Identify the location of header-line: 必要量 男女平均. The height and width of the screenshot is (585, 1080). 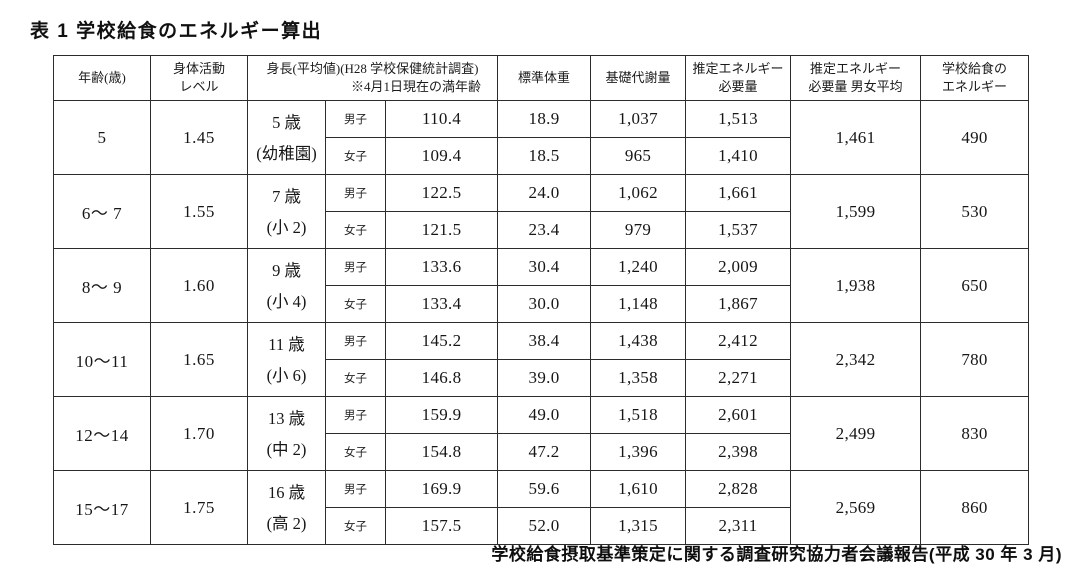
(855, 86).